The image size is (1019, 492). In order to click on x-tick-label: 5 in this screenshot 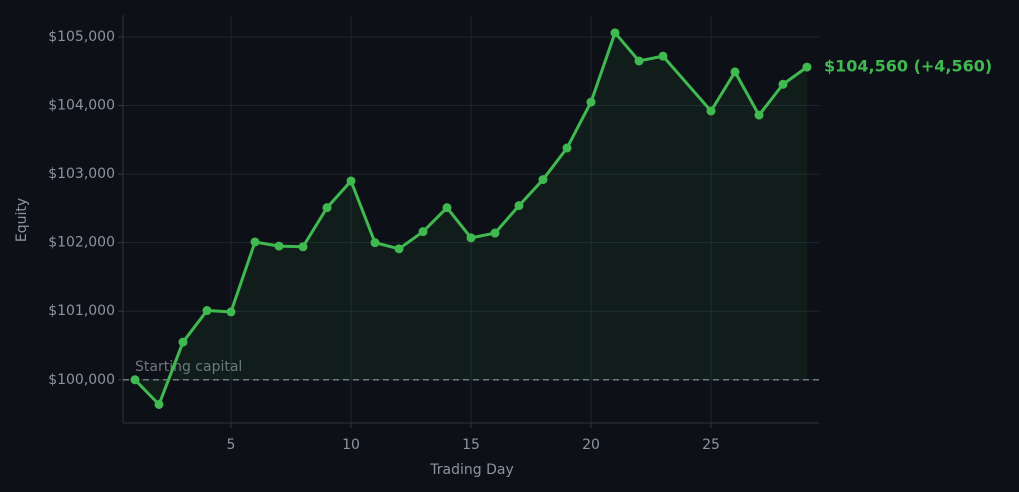, I will do `click(231, 445)`.